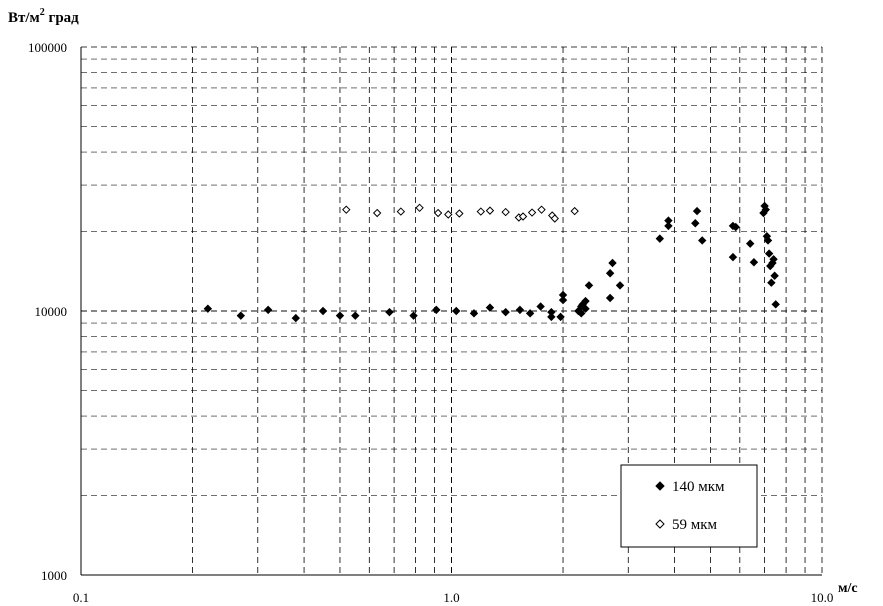 The image size is (883, 606). I want to click on x-tick-label: 0.1, so click(81, 597).